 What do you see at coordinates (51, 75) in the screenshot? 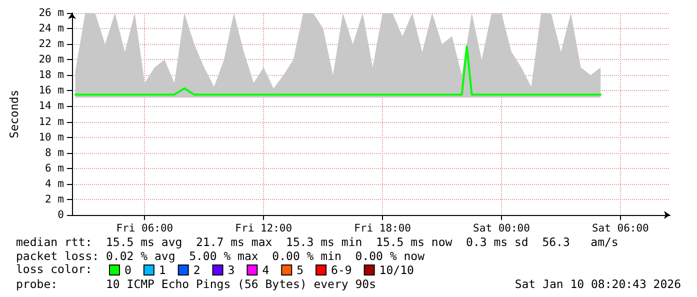
I see `y-tick-label: 18 m` at bounding box center [51, 75].